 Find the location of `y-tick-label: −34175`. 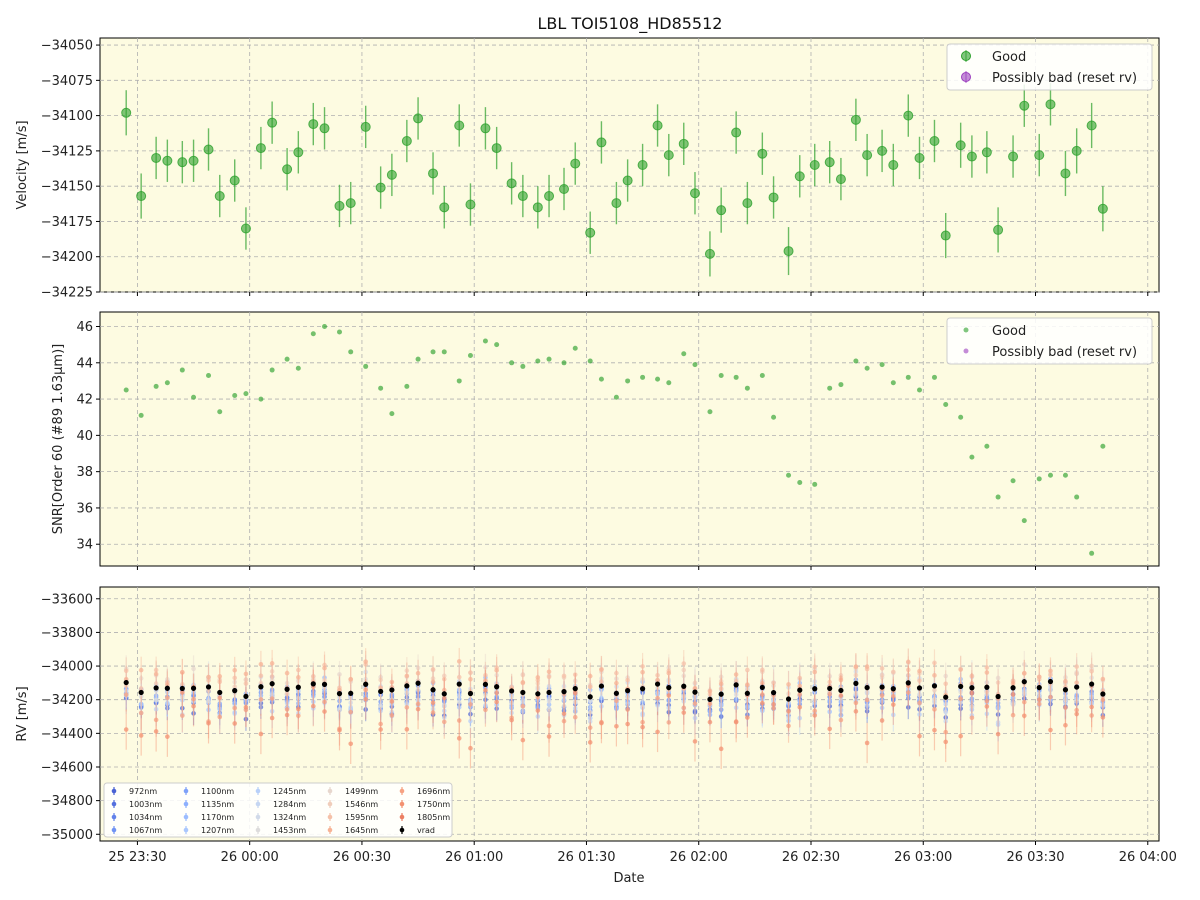

y-tick-label: −34175 is located at coordinates (67, 222).